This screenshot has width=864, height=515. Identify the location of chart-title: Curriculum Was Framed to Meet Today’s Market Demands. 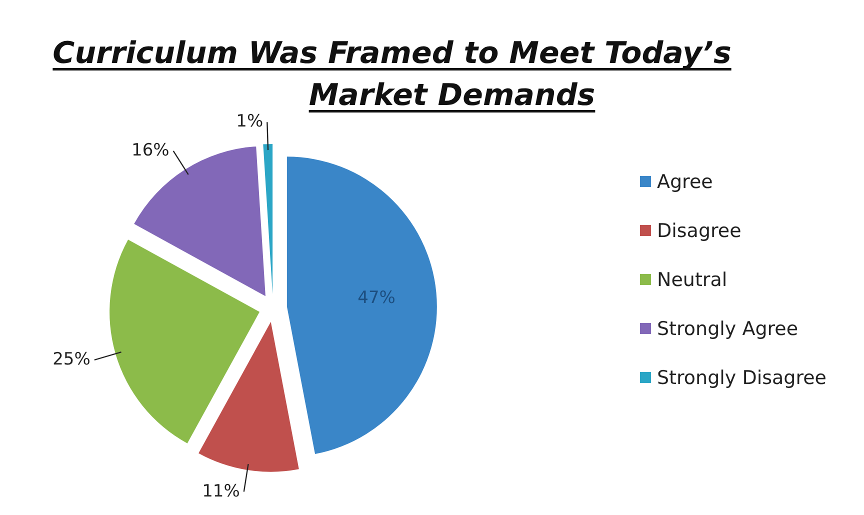
(392, 74).